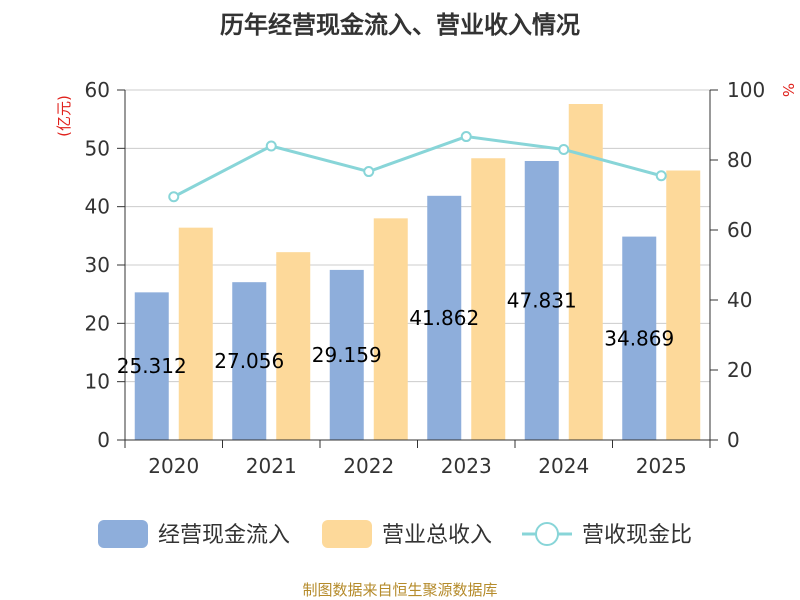 This screenshot has width=800, height=600. I want to click on x-tick-label: 2025, so click(661, 466).